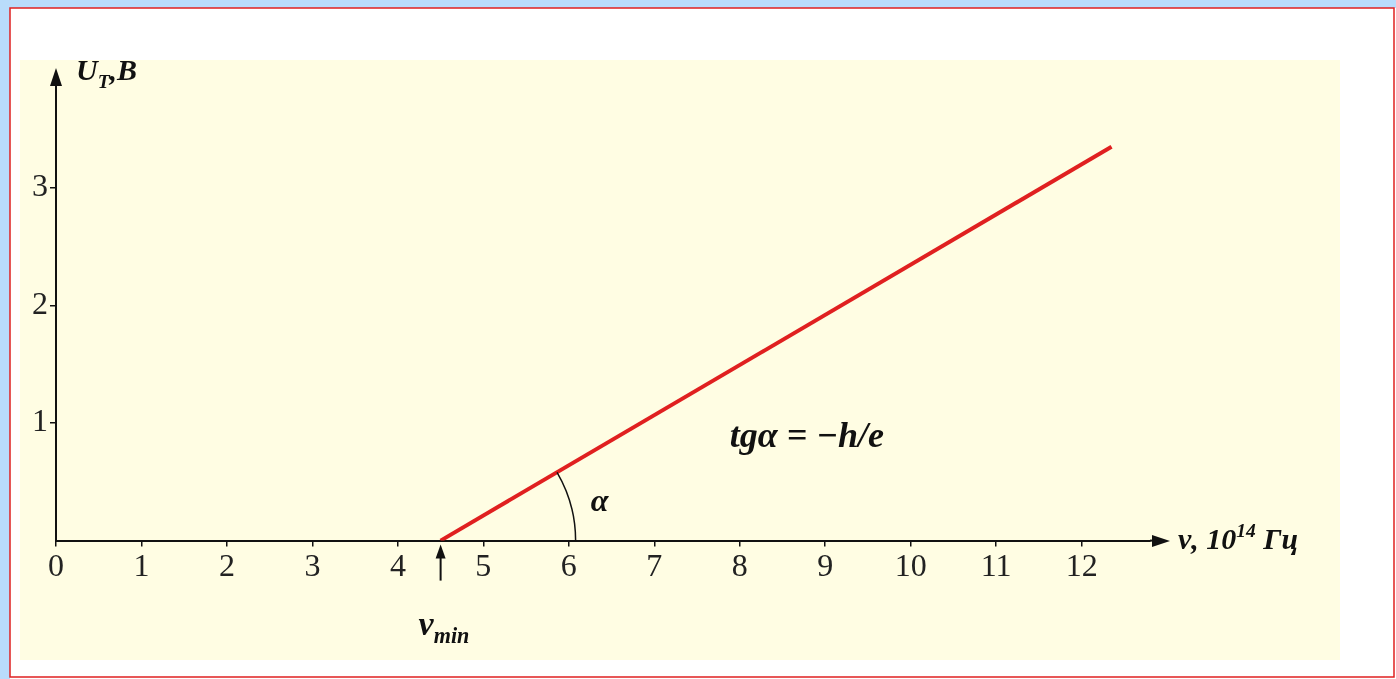 The height and width of the screenshot is (679, 1396). Describe the element at coordinates (40, 185) in the screenshot. I see `y-tick-label: 3` at that location.